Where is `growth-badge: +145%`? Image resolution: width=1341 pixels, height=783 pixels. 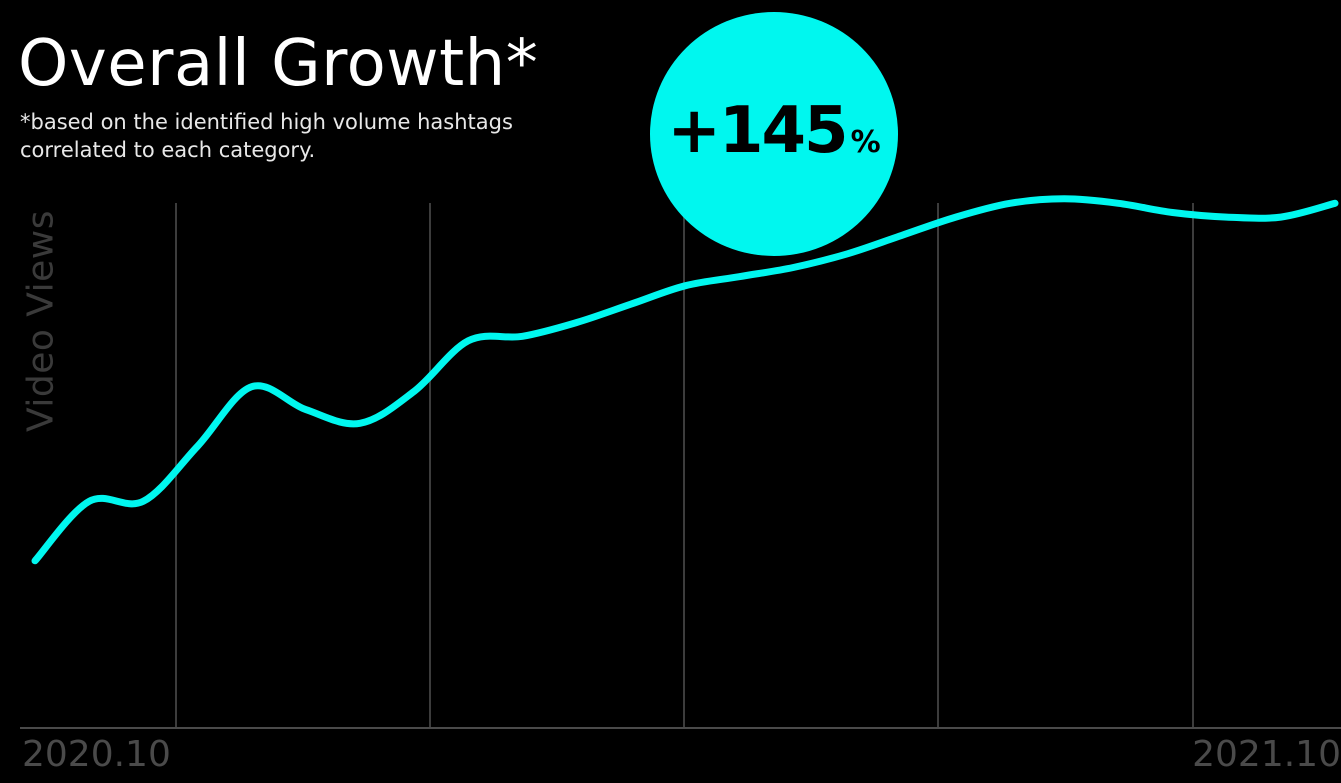 growth-badge: +145% is located at coordinates (774, 134).